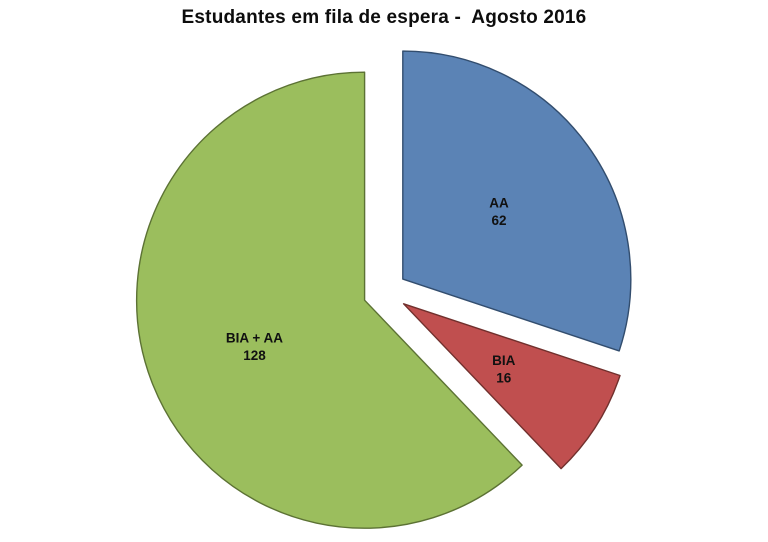  I want to click on slice-label-bia: BIA 16, so click(504, 369).